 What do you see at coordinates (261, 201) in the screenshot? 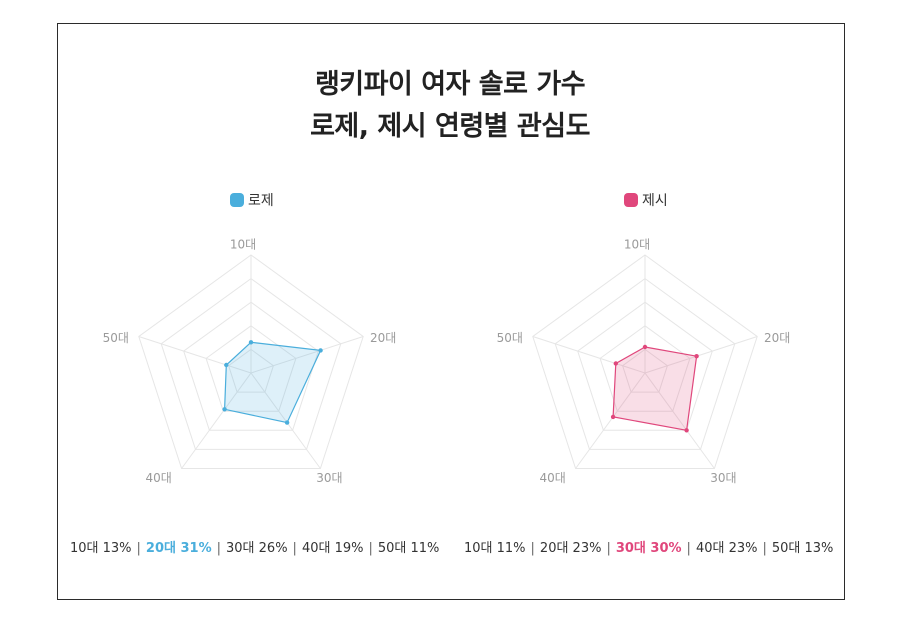
I see `legend-label-rose: 로제` at bounding box center [261, 201].